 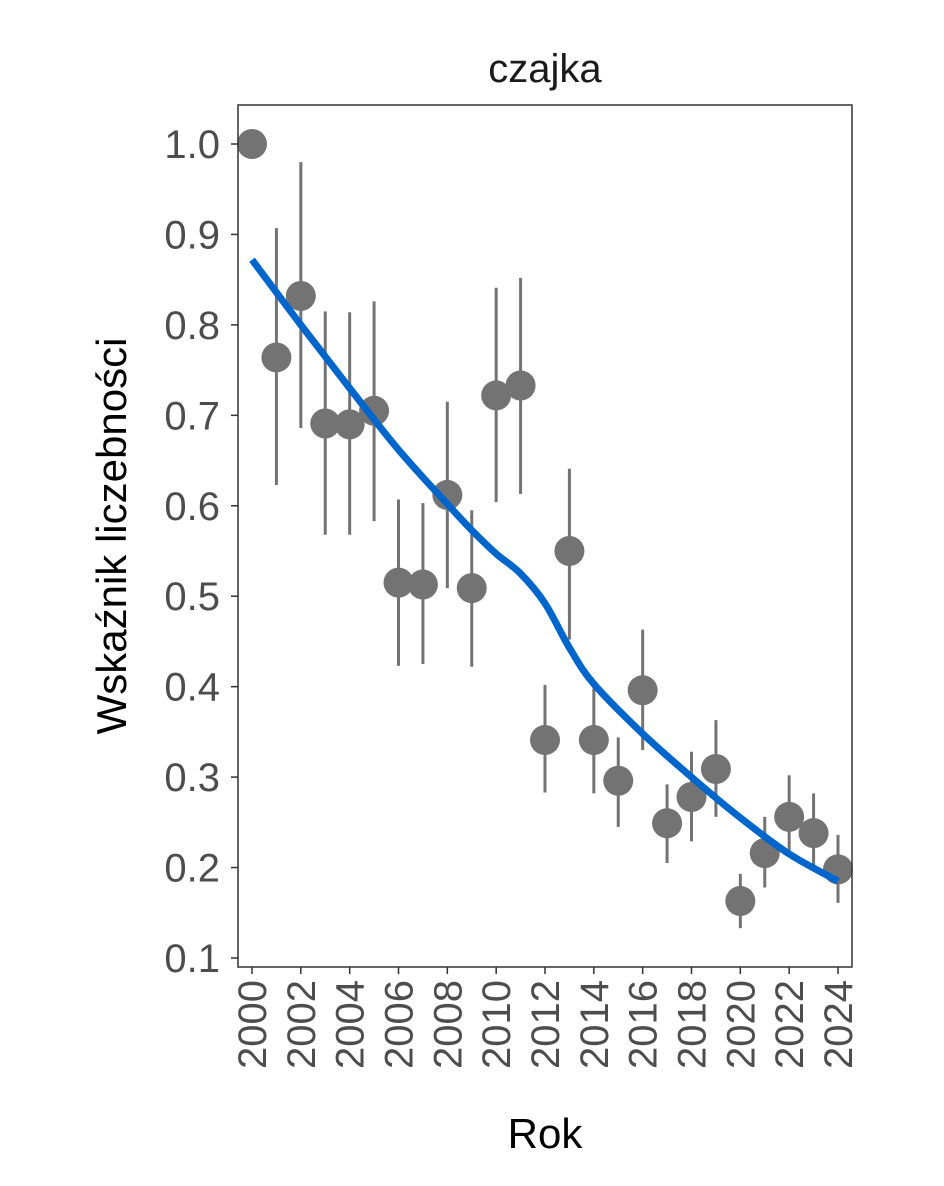 What do you see at coordinates (448, 1024) in the screenshot?
I see `x-tick-label: 2008` at bounding box center [448, 1024].